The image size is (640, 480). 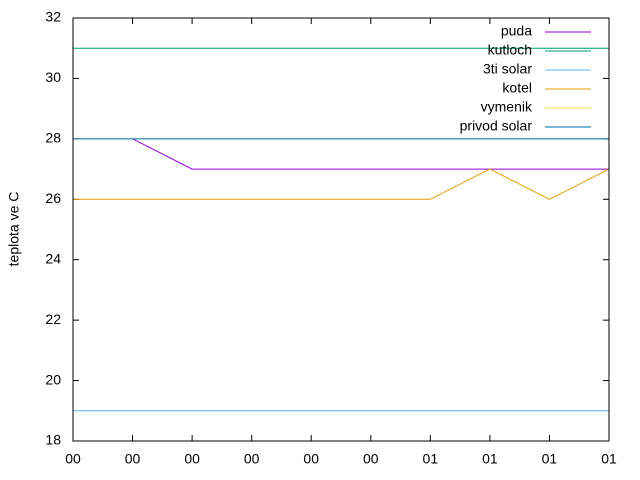 I want to click on y-tick-label: 22, so click(x=53, y=319).